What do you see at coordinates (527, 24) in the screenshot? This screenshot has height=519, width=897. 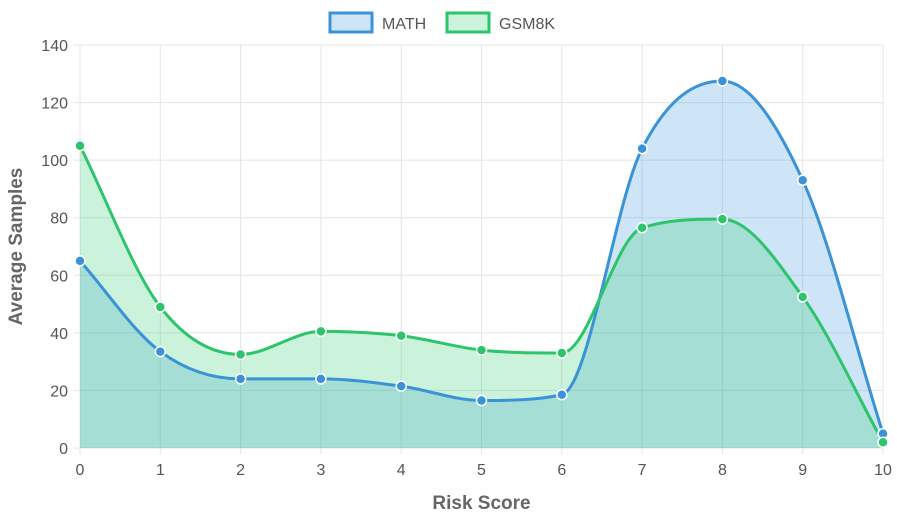 I see `legend-label: GSM8K` at bounding box center [527, 24].